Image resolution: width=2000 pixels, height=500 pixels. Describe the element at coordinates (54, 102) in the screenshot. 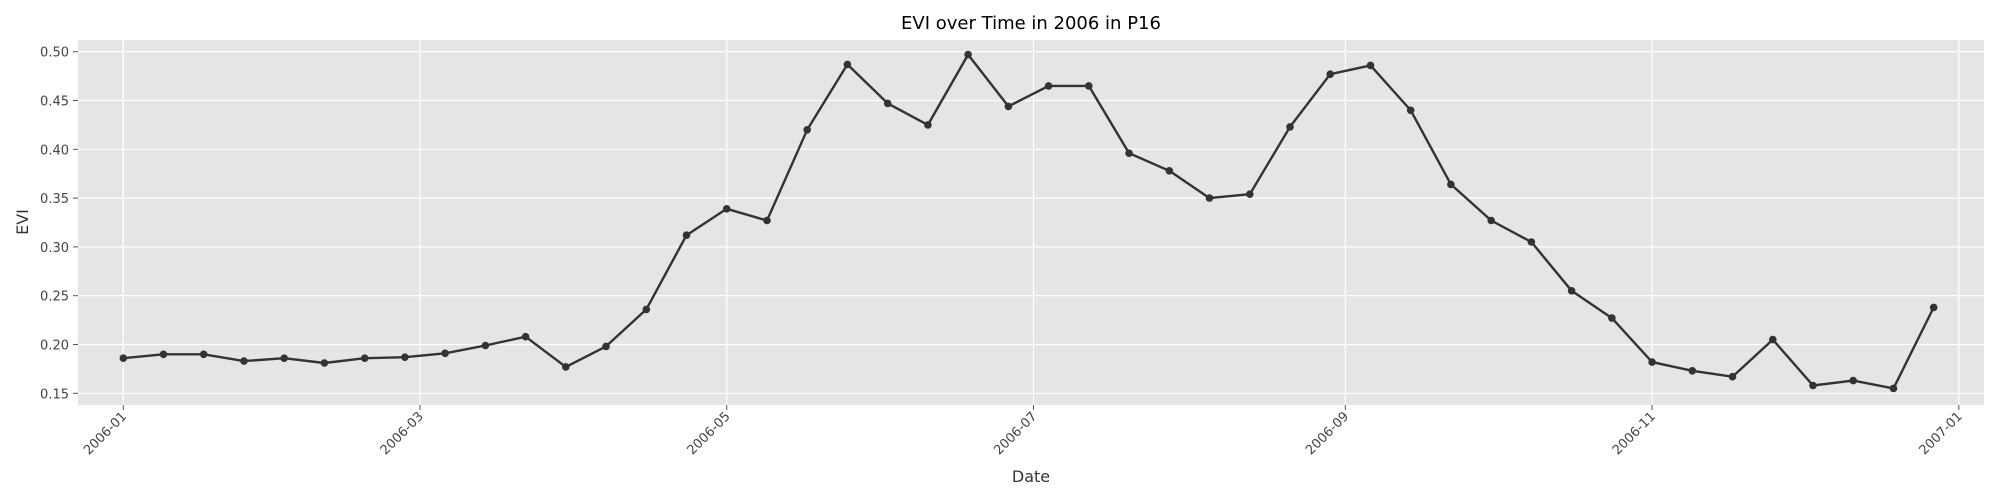

I see `y-tick-label: 0.45` at that location.